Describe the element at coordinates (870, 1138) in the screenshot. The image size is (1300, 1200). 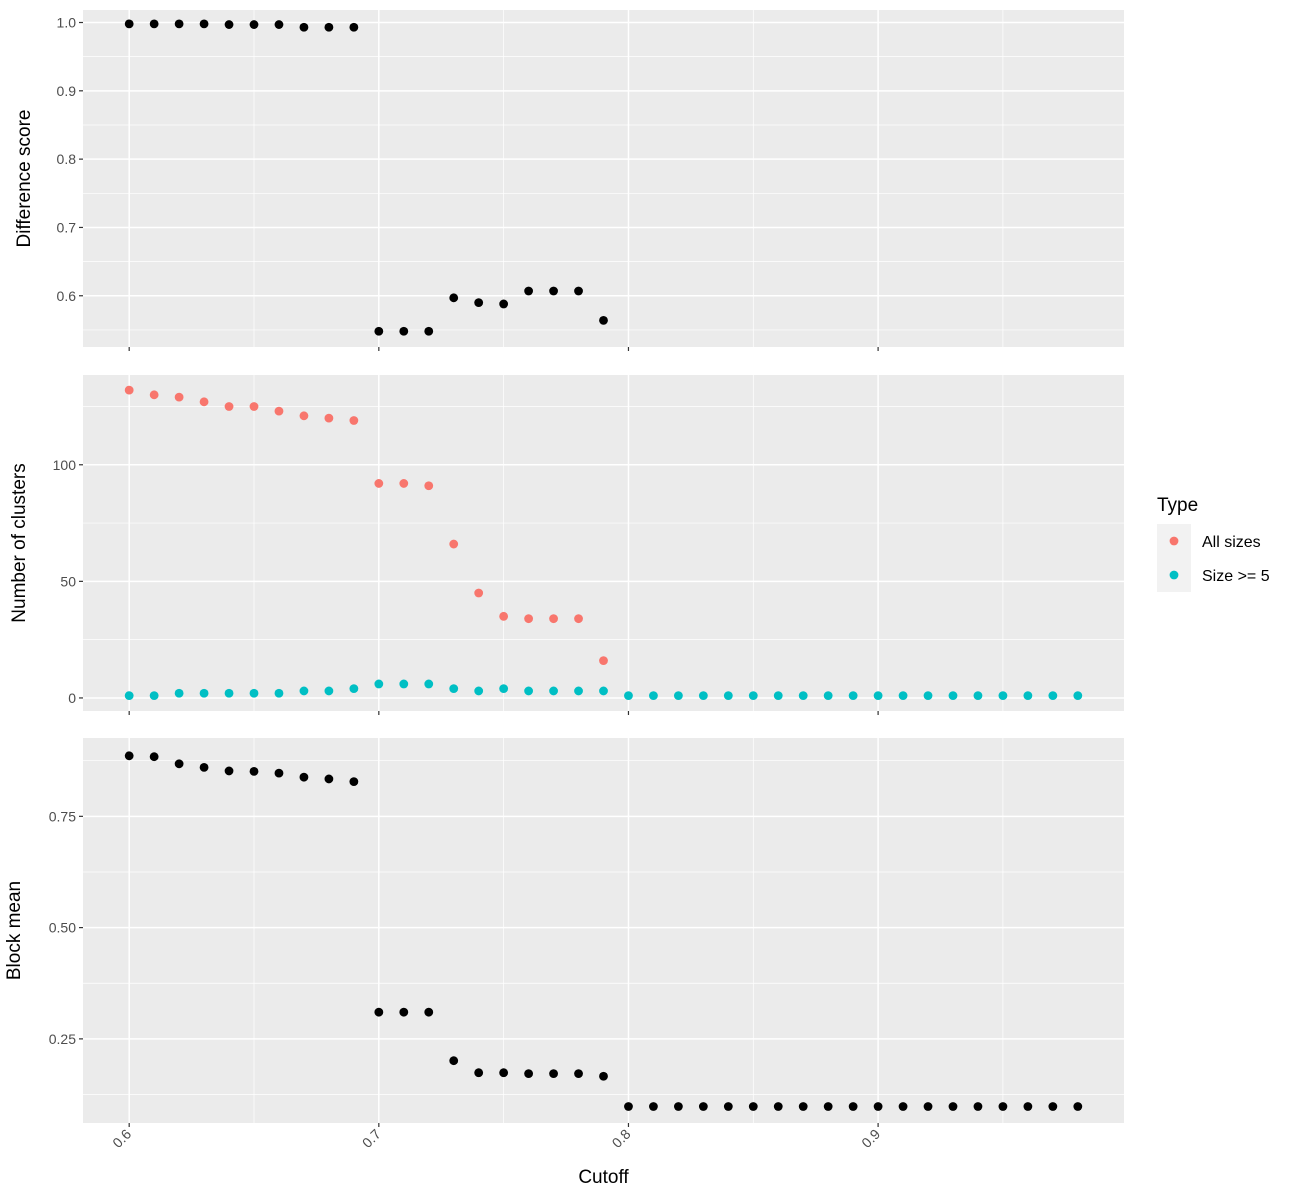
I see `x-tick-label: 0.9` at that location.